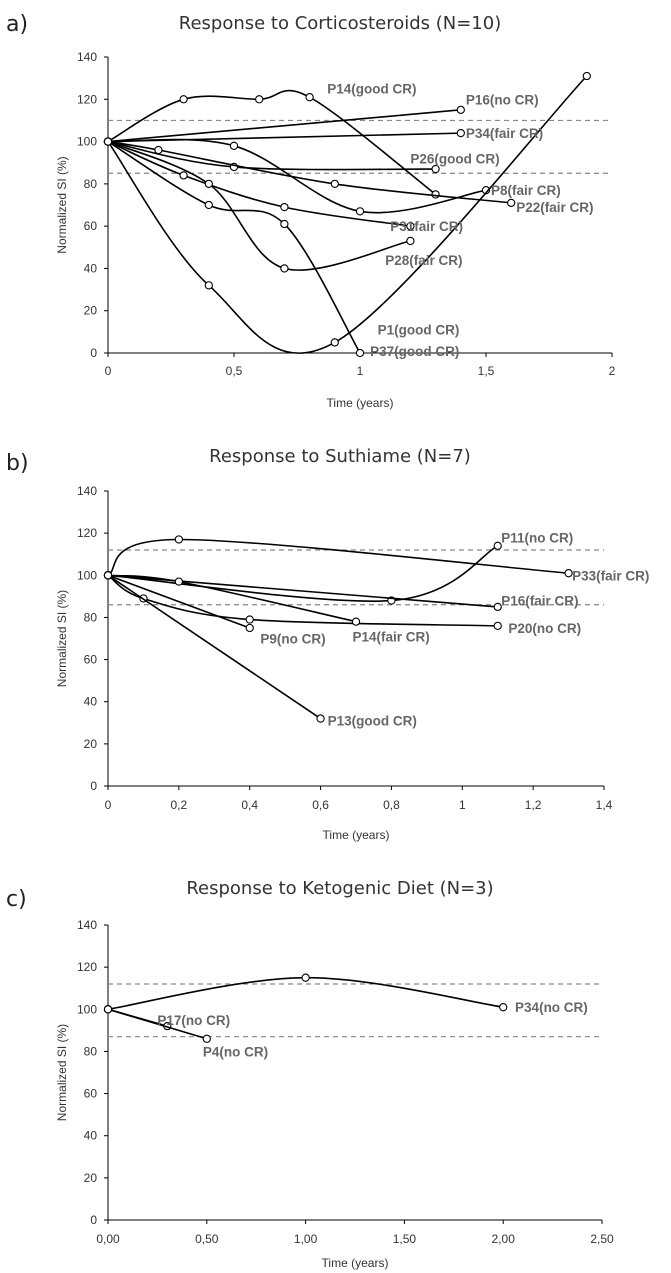  I want to click on y-tick-label: 80, so click(91, 184).